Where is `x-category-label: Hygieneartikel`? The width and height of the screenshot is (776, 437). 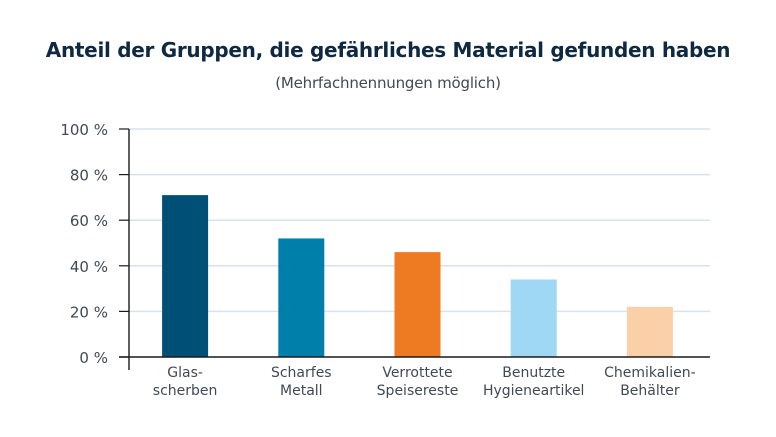 x-category-label: Hygieneartikel is located at coordinates (534, 391).